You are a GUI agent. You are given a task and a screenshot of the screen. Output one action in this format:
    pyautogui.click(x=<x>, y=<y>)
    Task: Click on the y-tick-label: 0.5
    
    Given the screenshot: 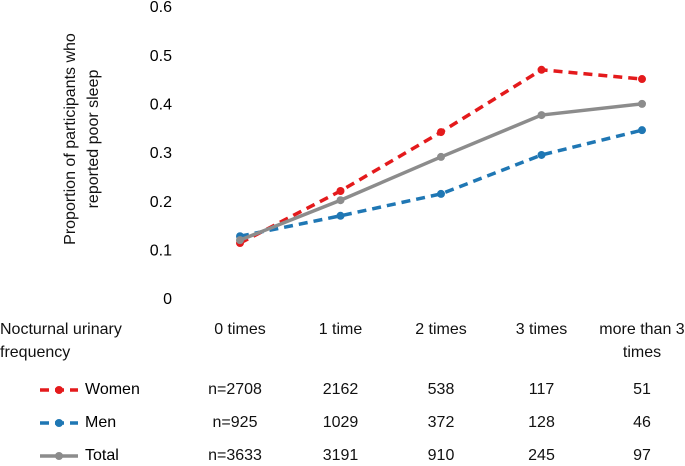 What is the action you would take?
    pyautogui.click(x=161, y=56)
    